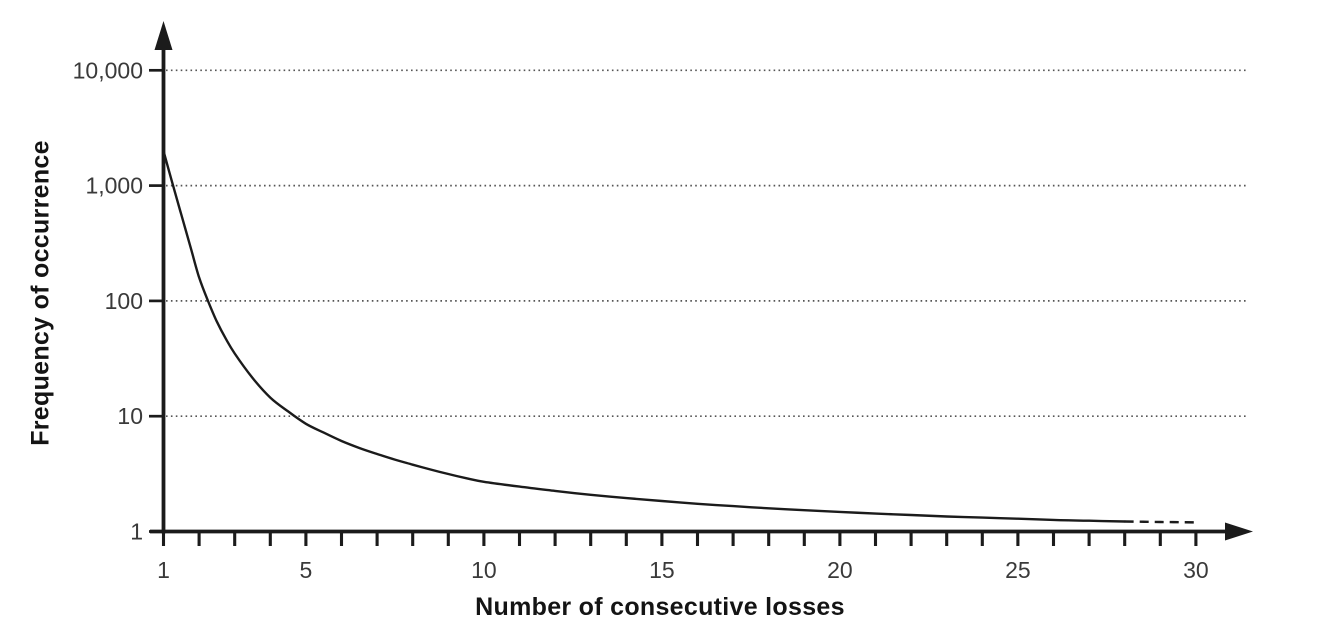  What do you see at coordinates (130, 416) in the screenshot?
I see `y-tick-label: 10` at bounding box center [130, 416].